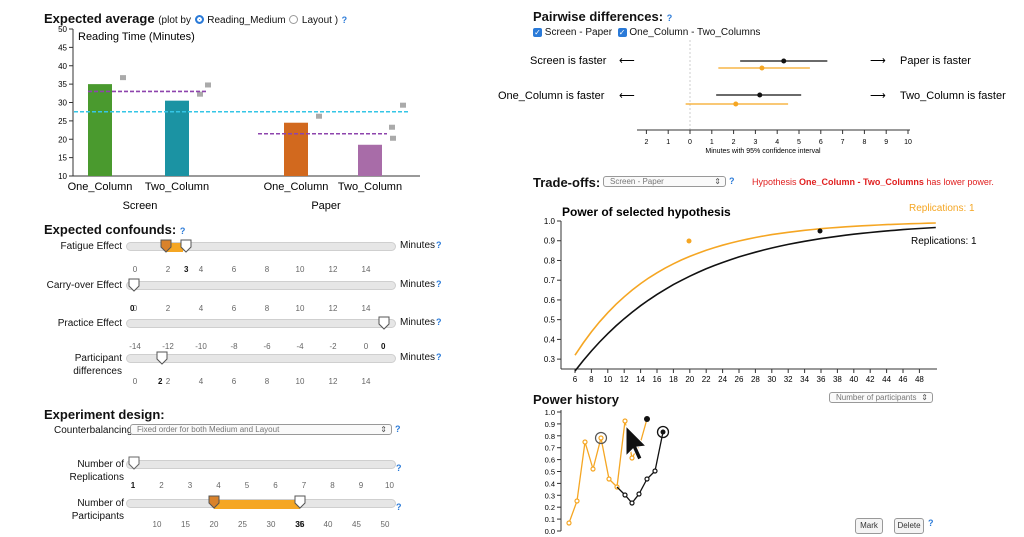 This screenshot has height=537, width=1024. I want to click on replications-handle, so click(134, 463).